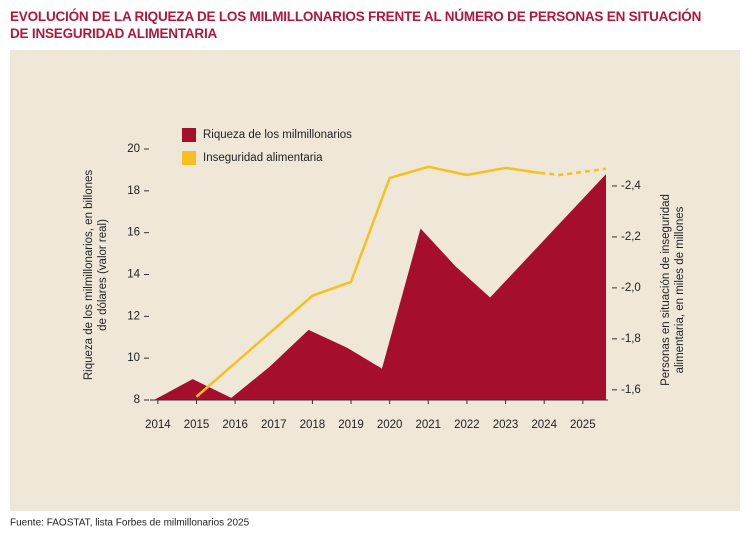 The image size is (750, 534). Describe the element at coordinates (274, 425) in the screenshot. I see `x-tick-label: 2017` at that location.